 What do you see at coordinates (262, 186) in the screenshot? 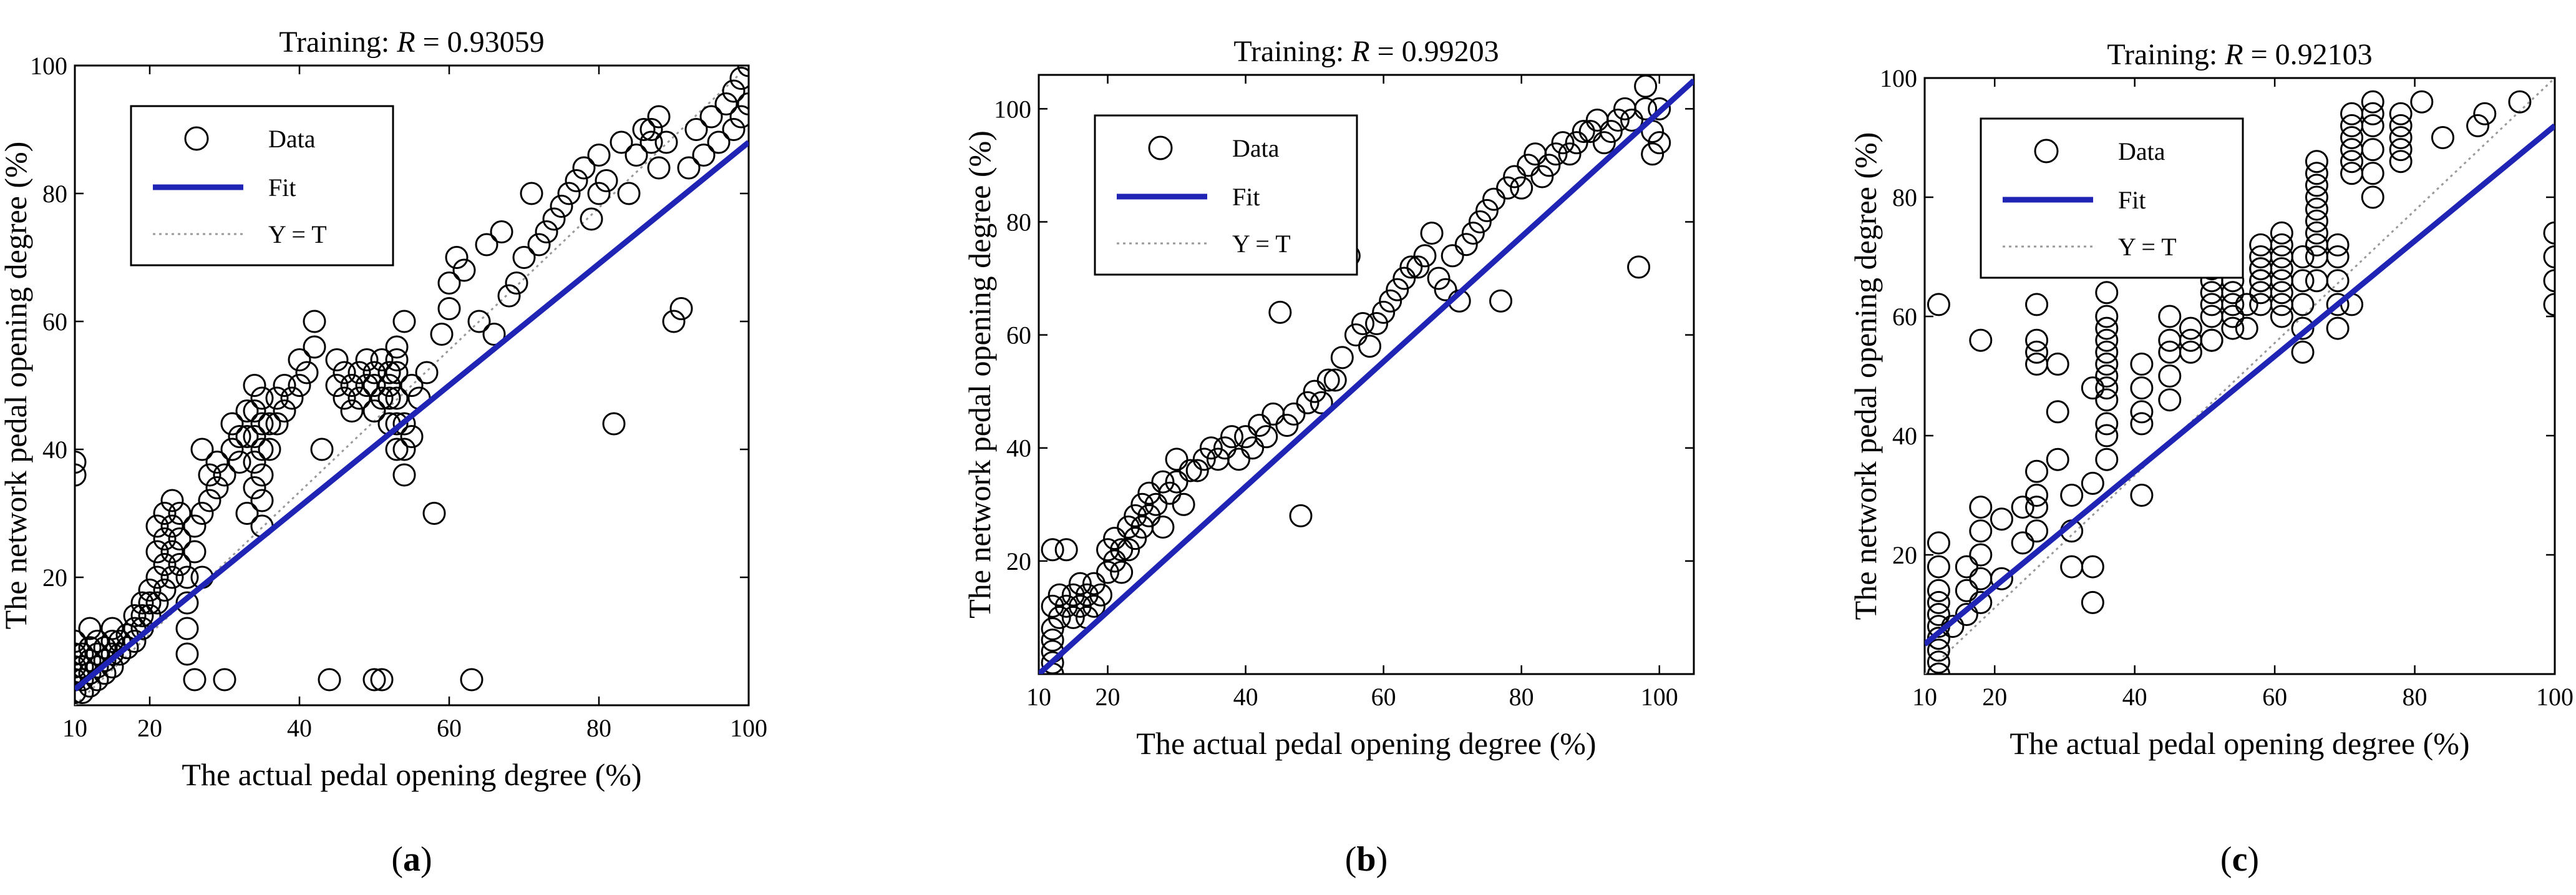
I see `legend-box` at bounding box center [262, 186].